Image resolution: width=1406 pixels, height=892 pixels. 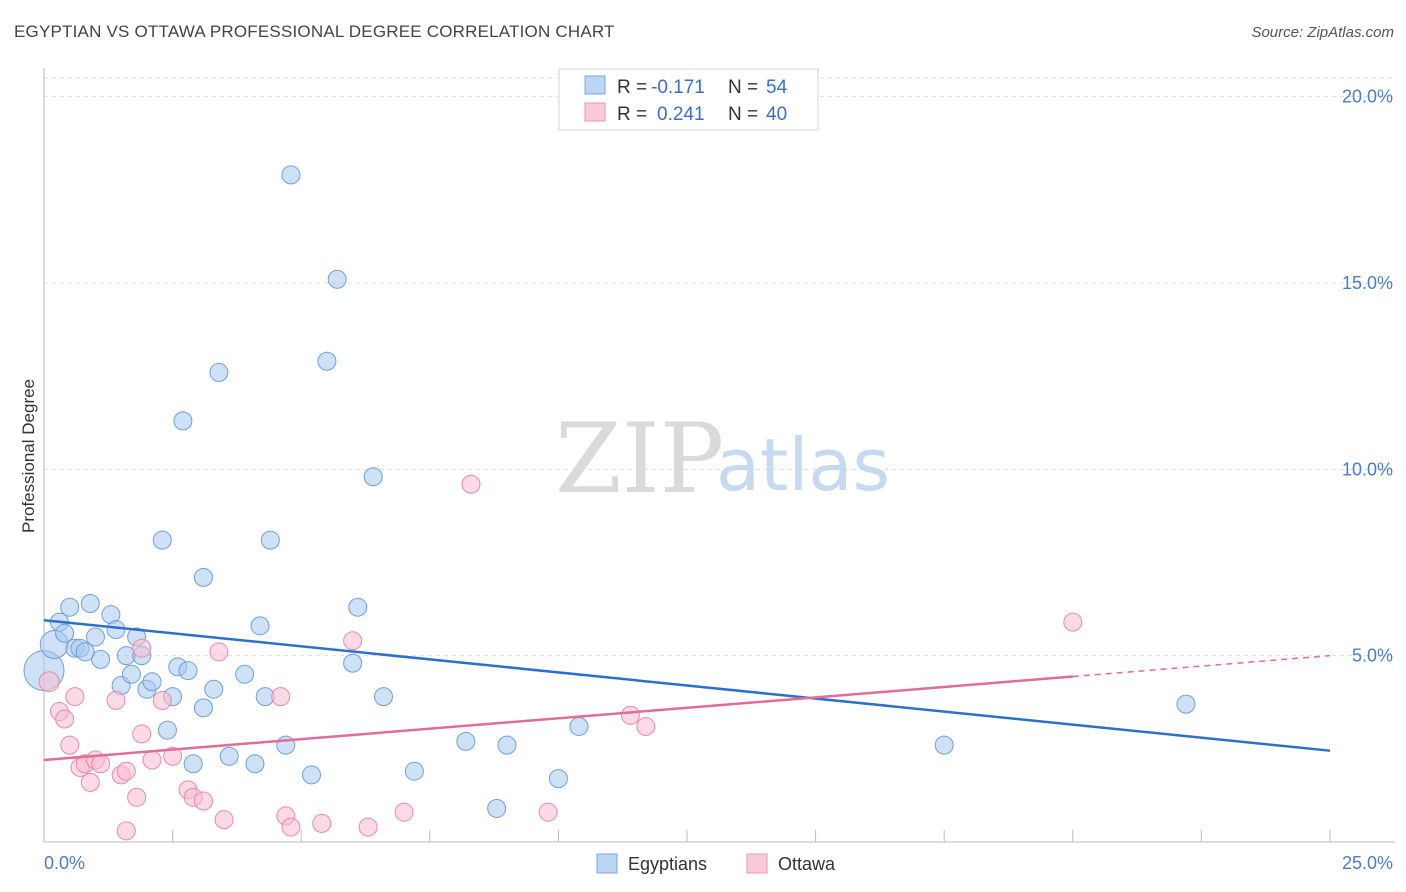 I want to click on watermark-atlas: atlas, so click(x=803, y=465).